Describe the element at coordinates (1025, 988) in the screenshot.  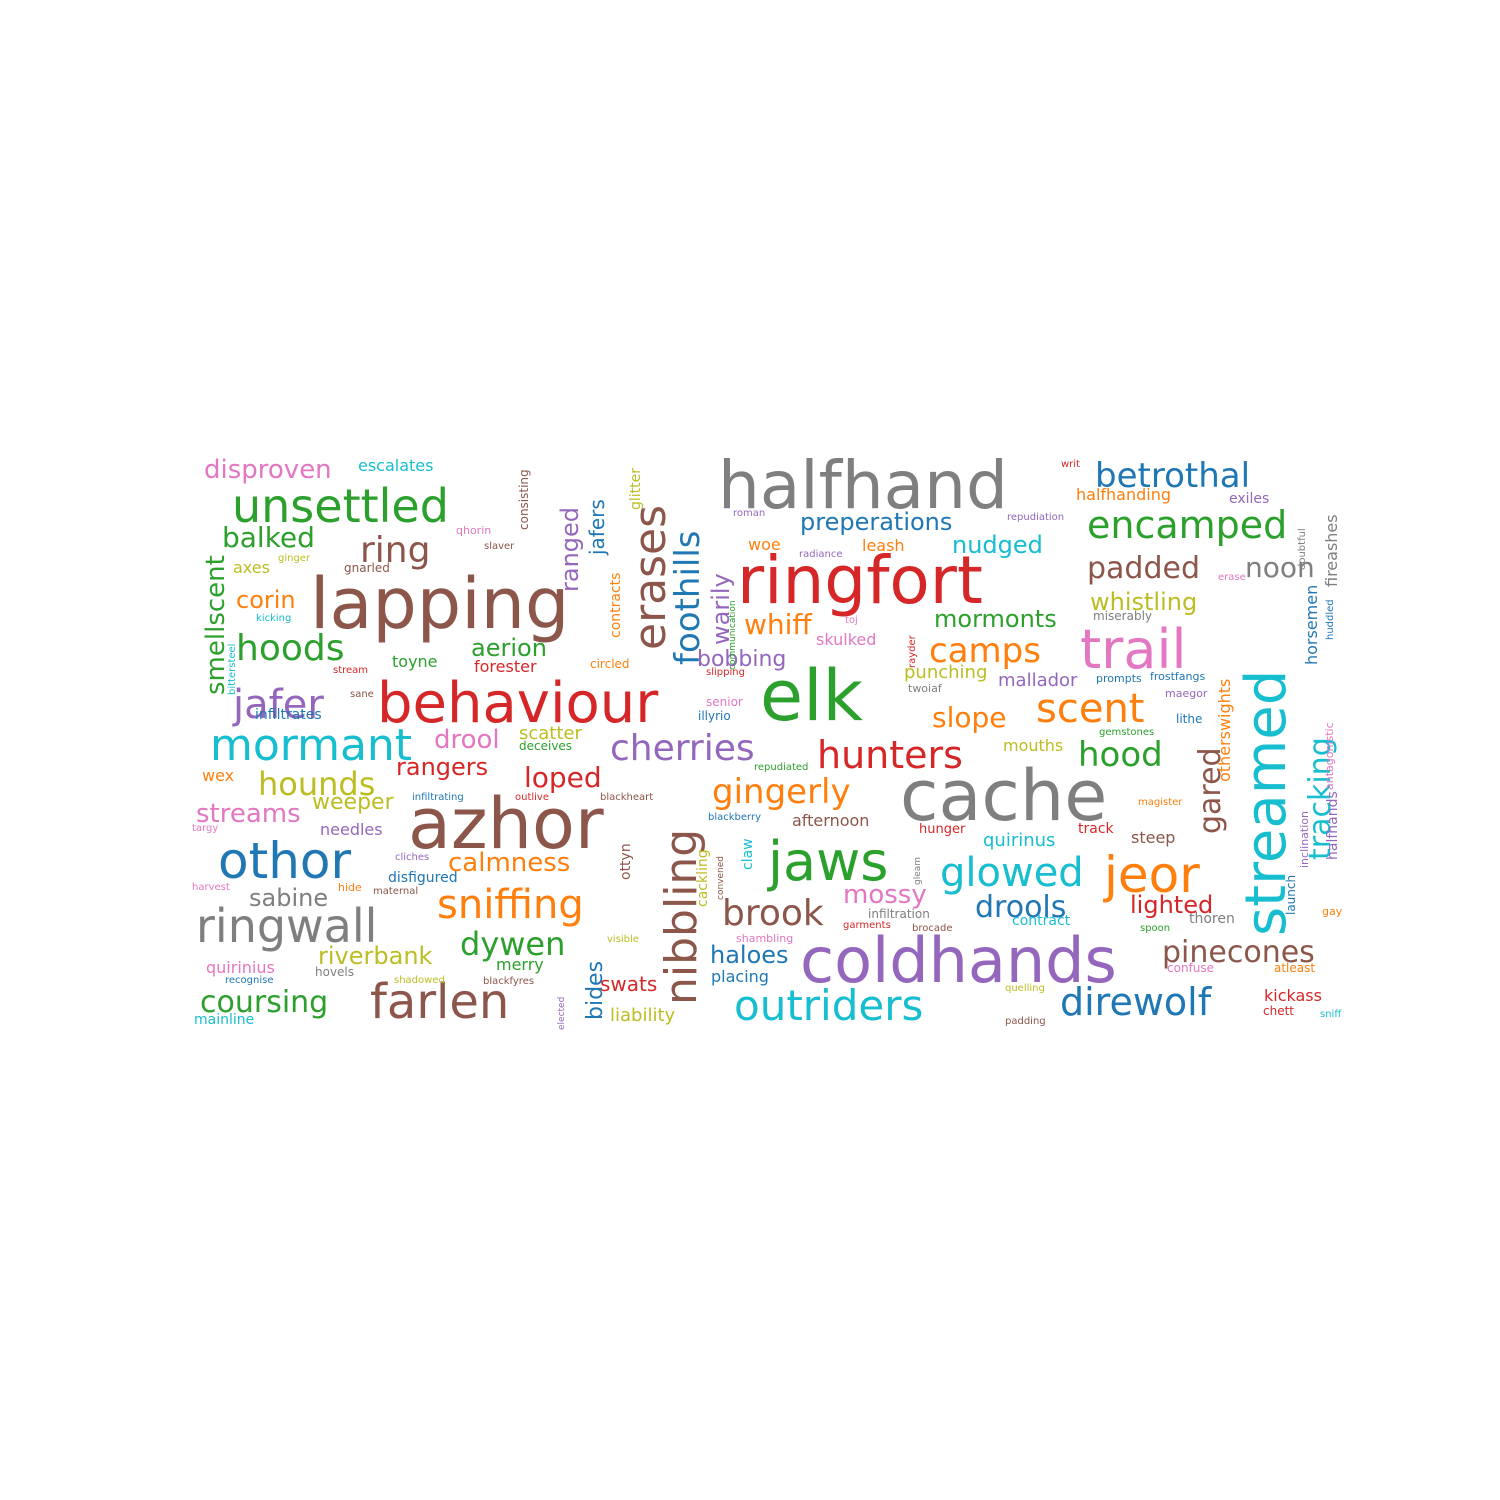
I see `cloud-word: quelling` at that location.